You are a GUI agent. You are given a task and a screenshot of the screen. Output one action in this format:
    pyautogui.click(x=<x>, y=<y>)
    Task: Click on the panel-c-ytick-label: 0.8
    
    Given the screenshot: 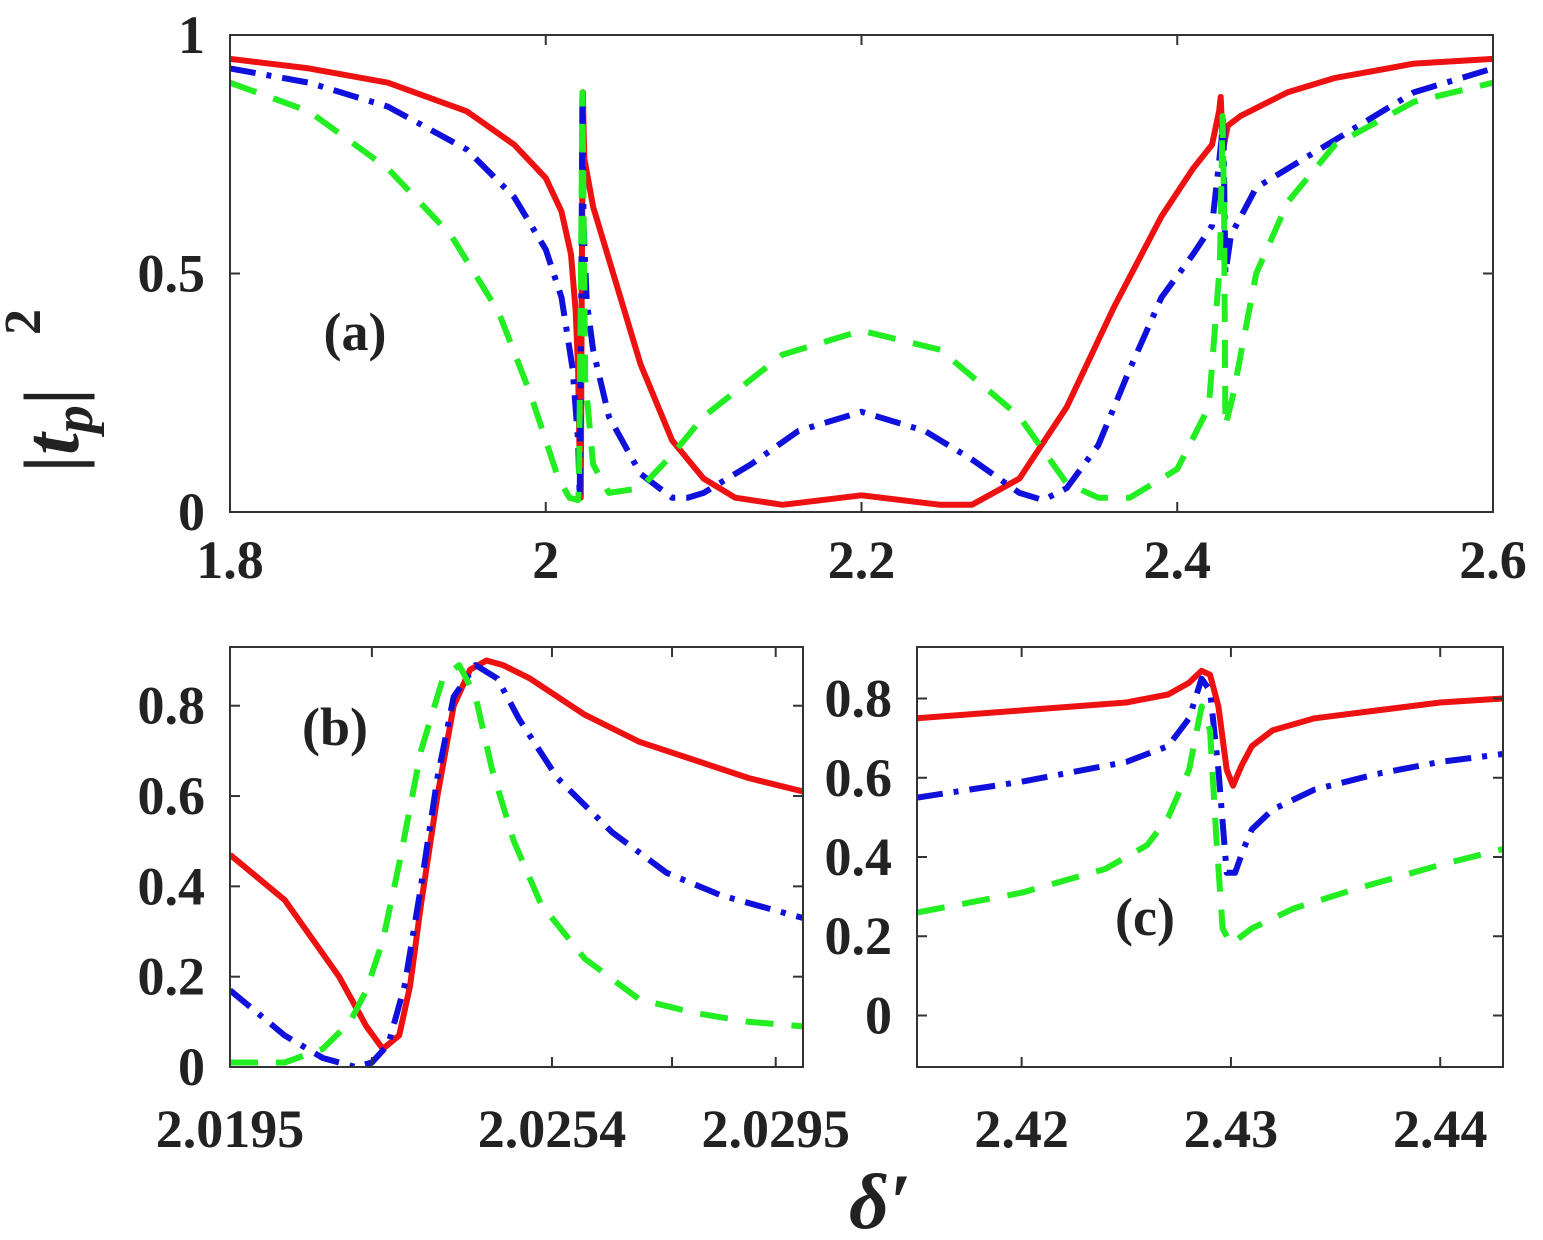 What is the action you would take?
    pyautogui.click(x=859, y=699)
    